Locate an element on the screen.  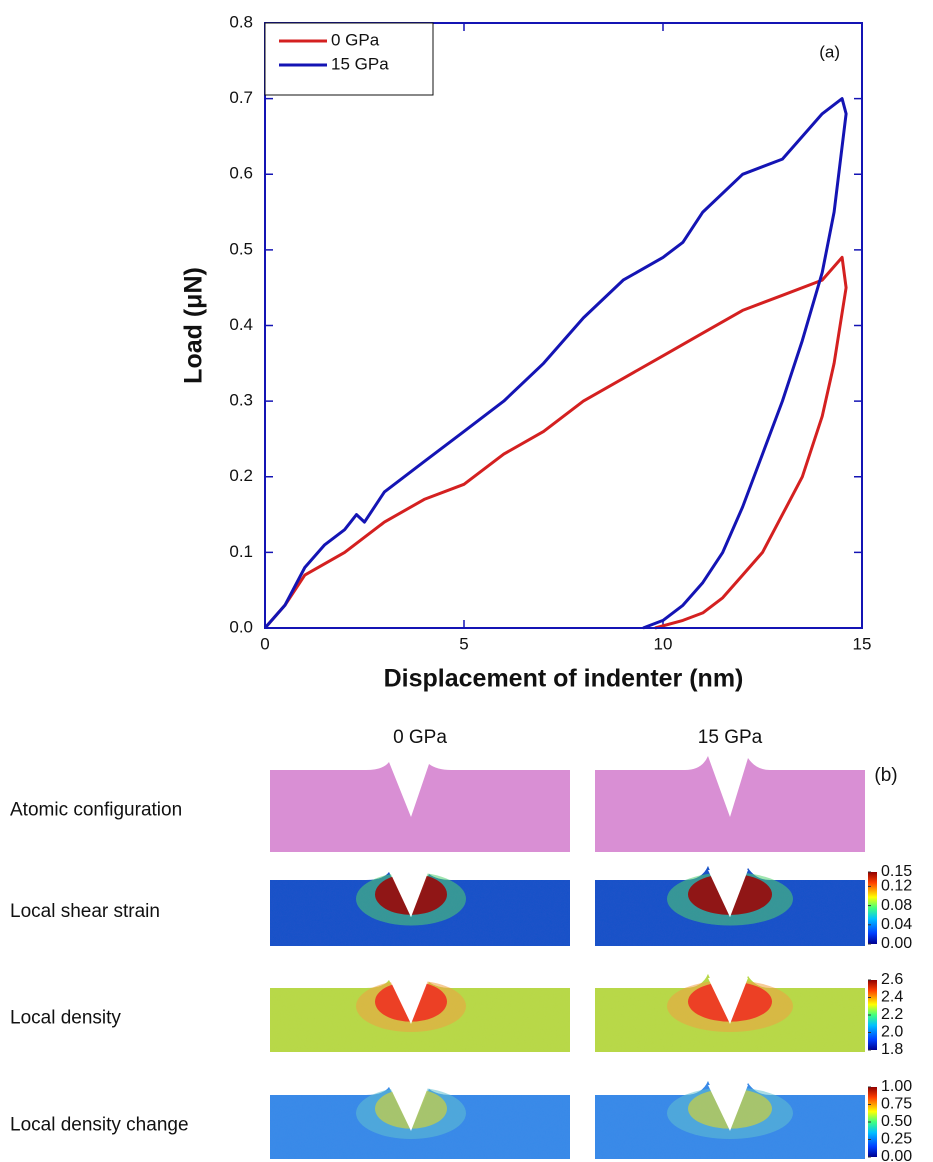
colorbar-tick-label: 0.25 is located at coordinates (896, 1139).